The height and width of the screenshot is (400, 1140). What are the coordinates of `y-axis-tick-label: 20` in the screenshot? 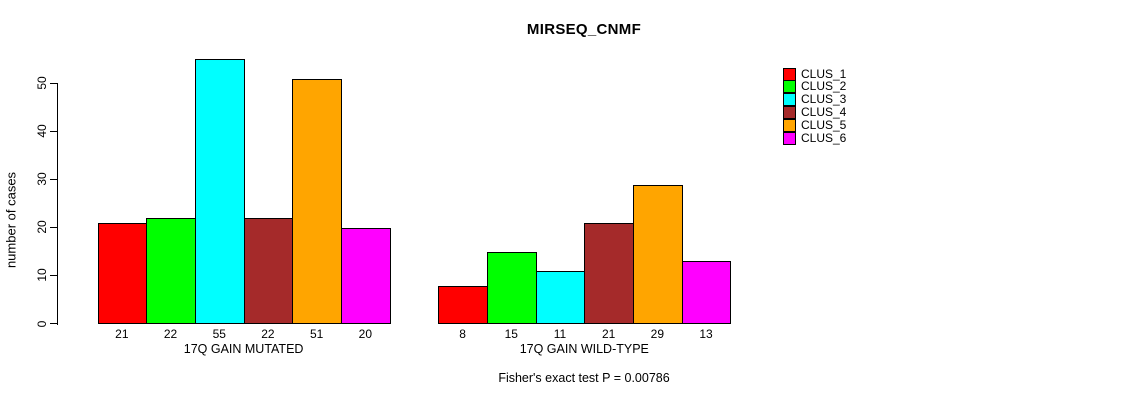 It's located at (42, 227).